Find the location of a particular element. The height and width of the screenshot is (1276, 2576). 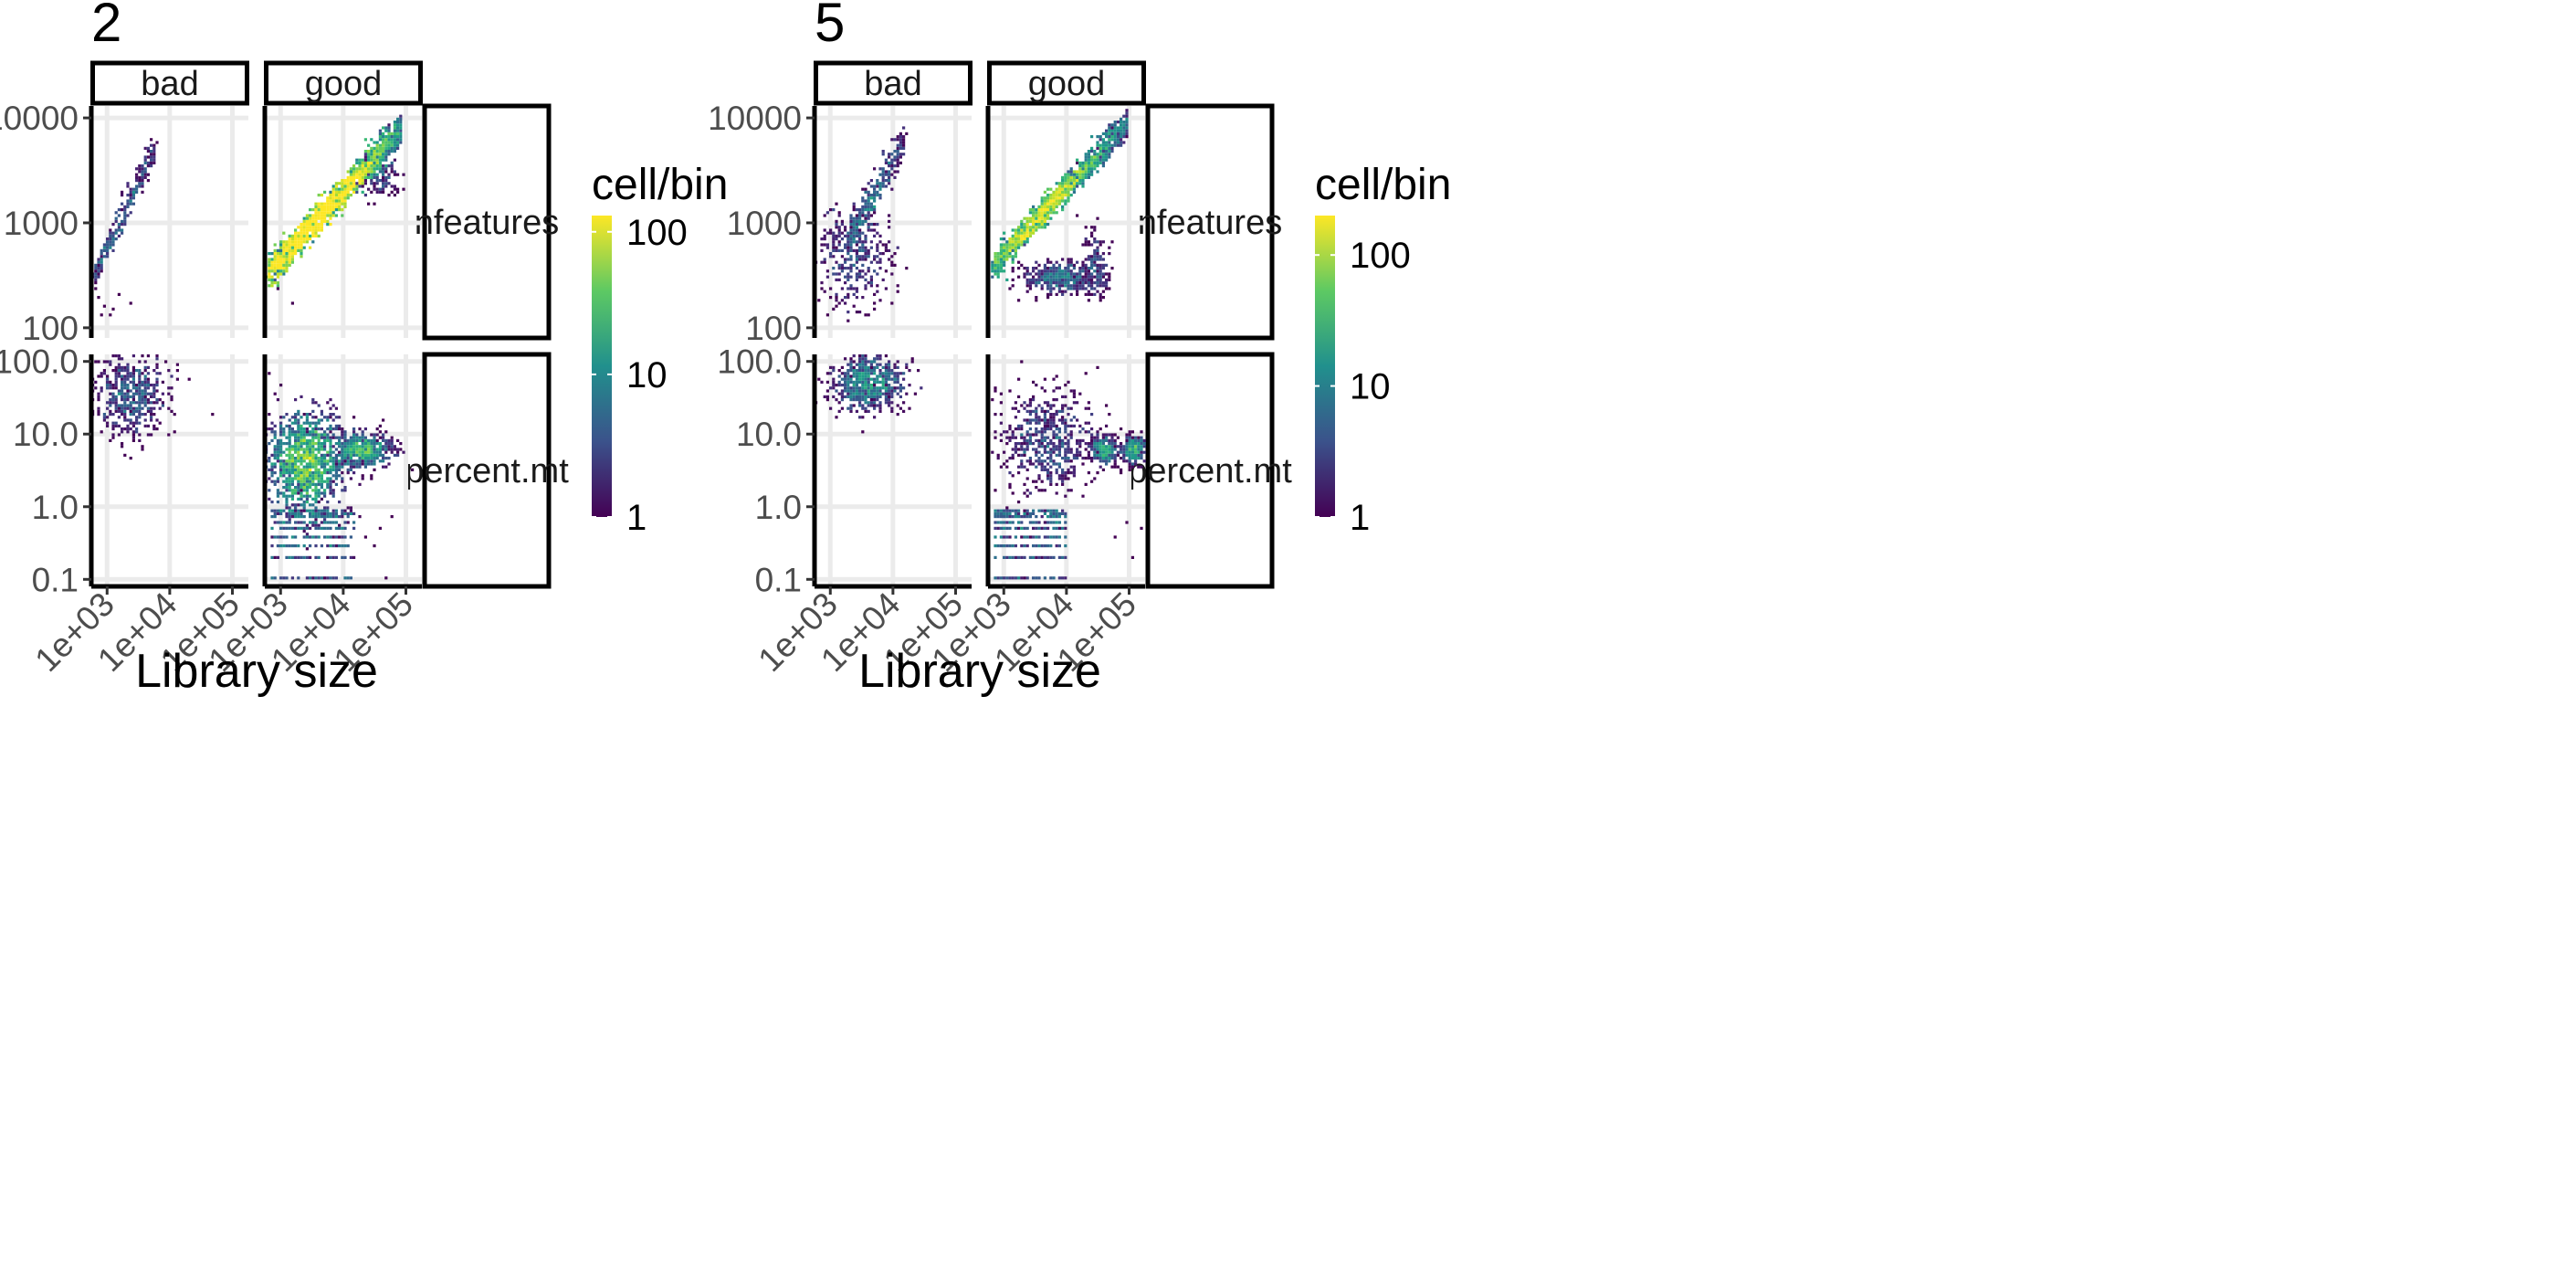

strip-label: nfeatures is located at coordinates (1210, 223).